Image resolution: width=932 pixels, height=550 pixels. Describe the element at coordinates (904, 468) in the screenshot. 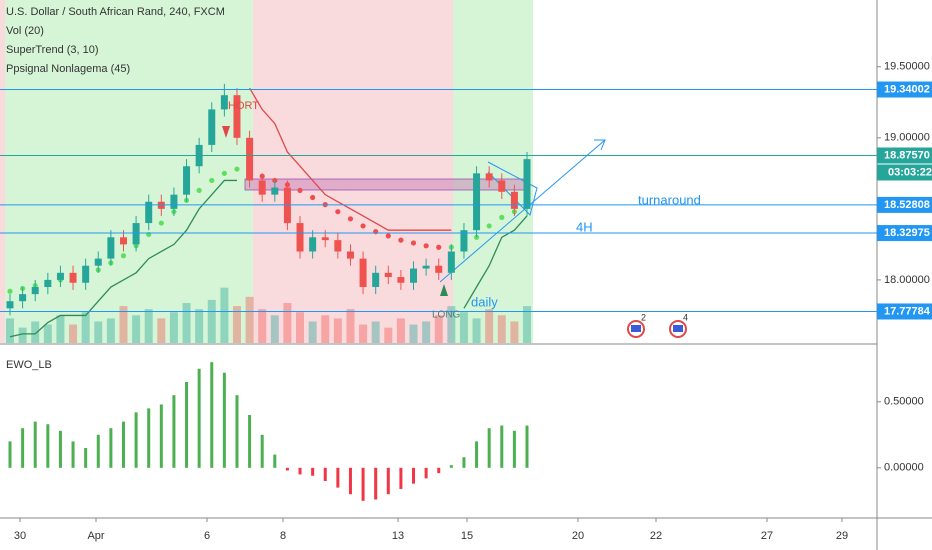

I see `y-tick-label: 0.00000` at that location.